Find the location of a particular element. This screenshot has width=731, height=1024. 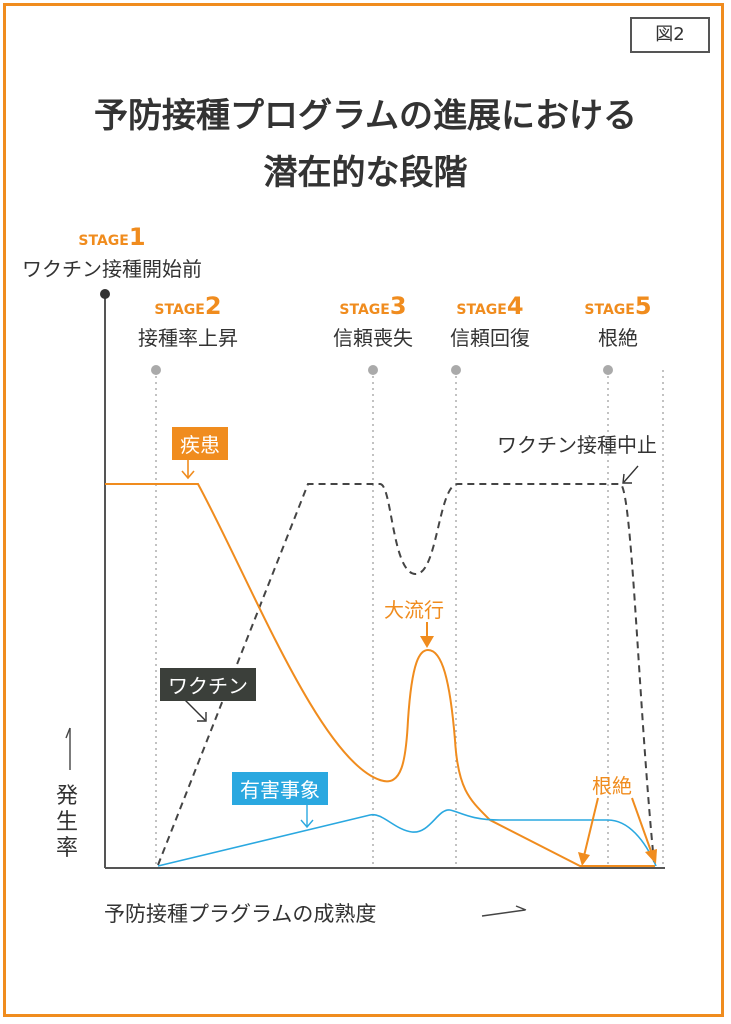

adverse-label: 有害事象 is located at coordinates (280, 788).